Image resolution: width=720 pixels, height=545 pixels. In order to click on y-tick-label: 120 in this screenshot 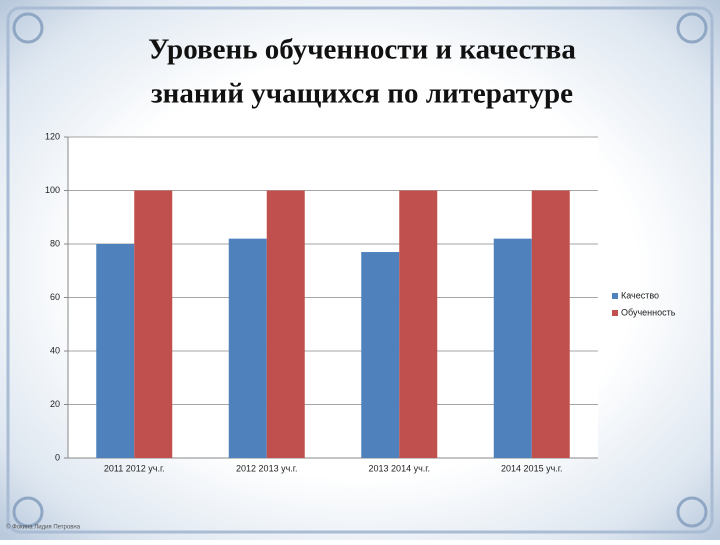, I will do `click(52, 136)`.